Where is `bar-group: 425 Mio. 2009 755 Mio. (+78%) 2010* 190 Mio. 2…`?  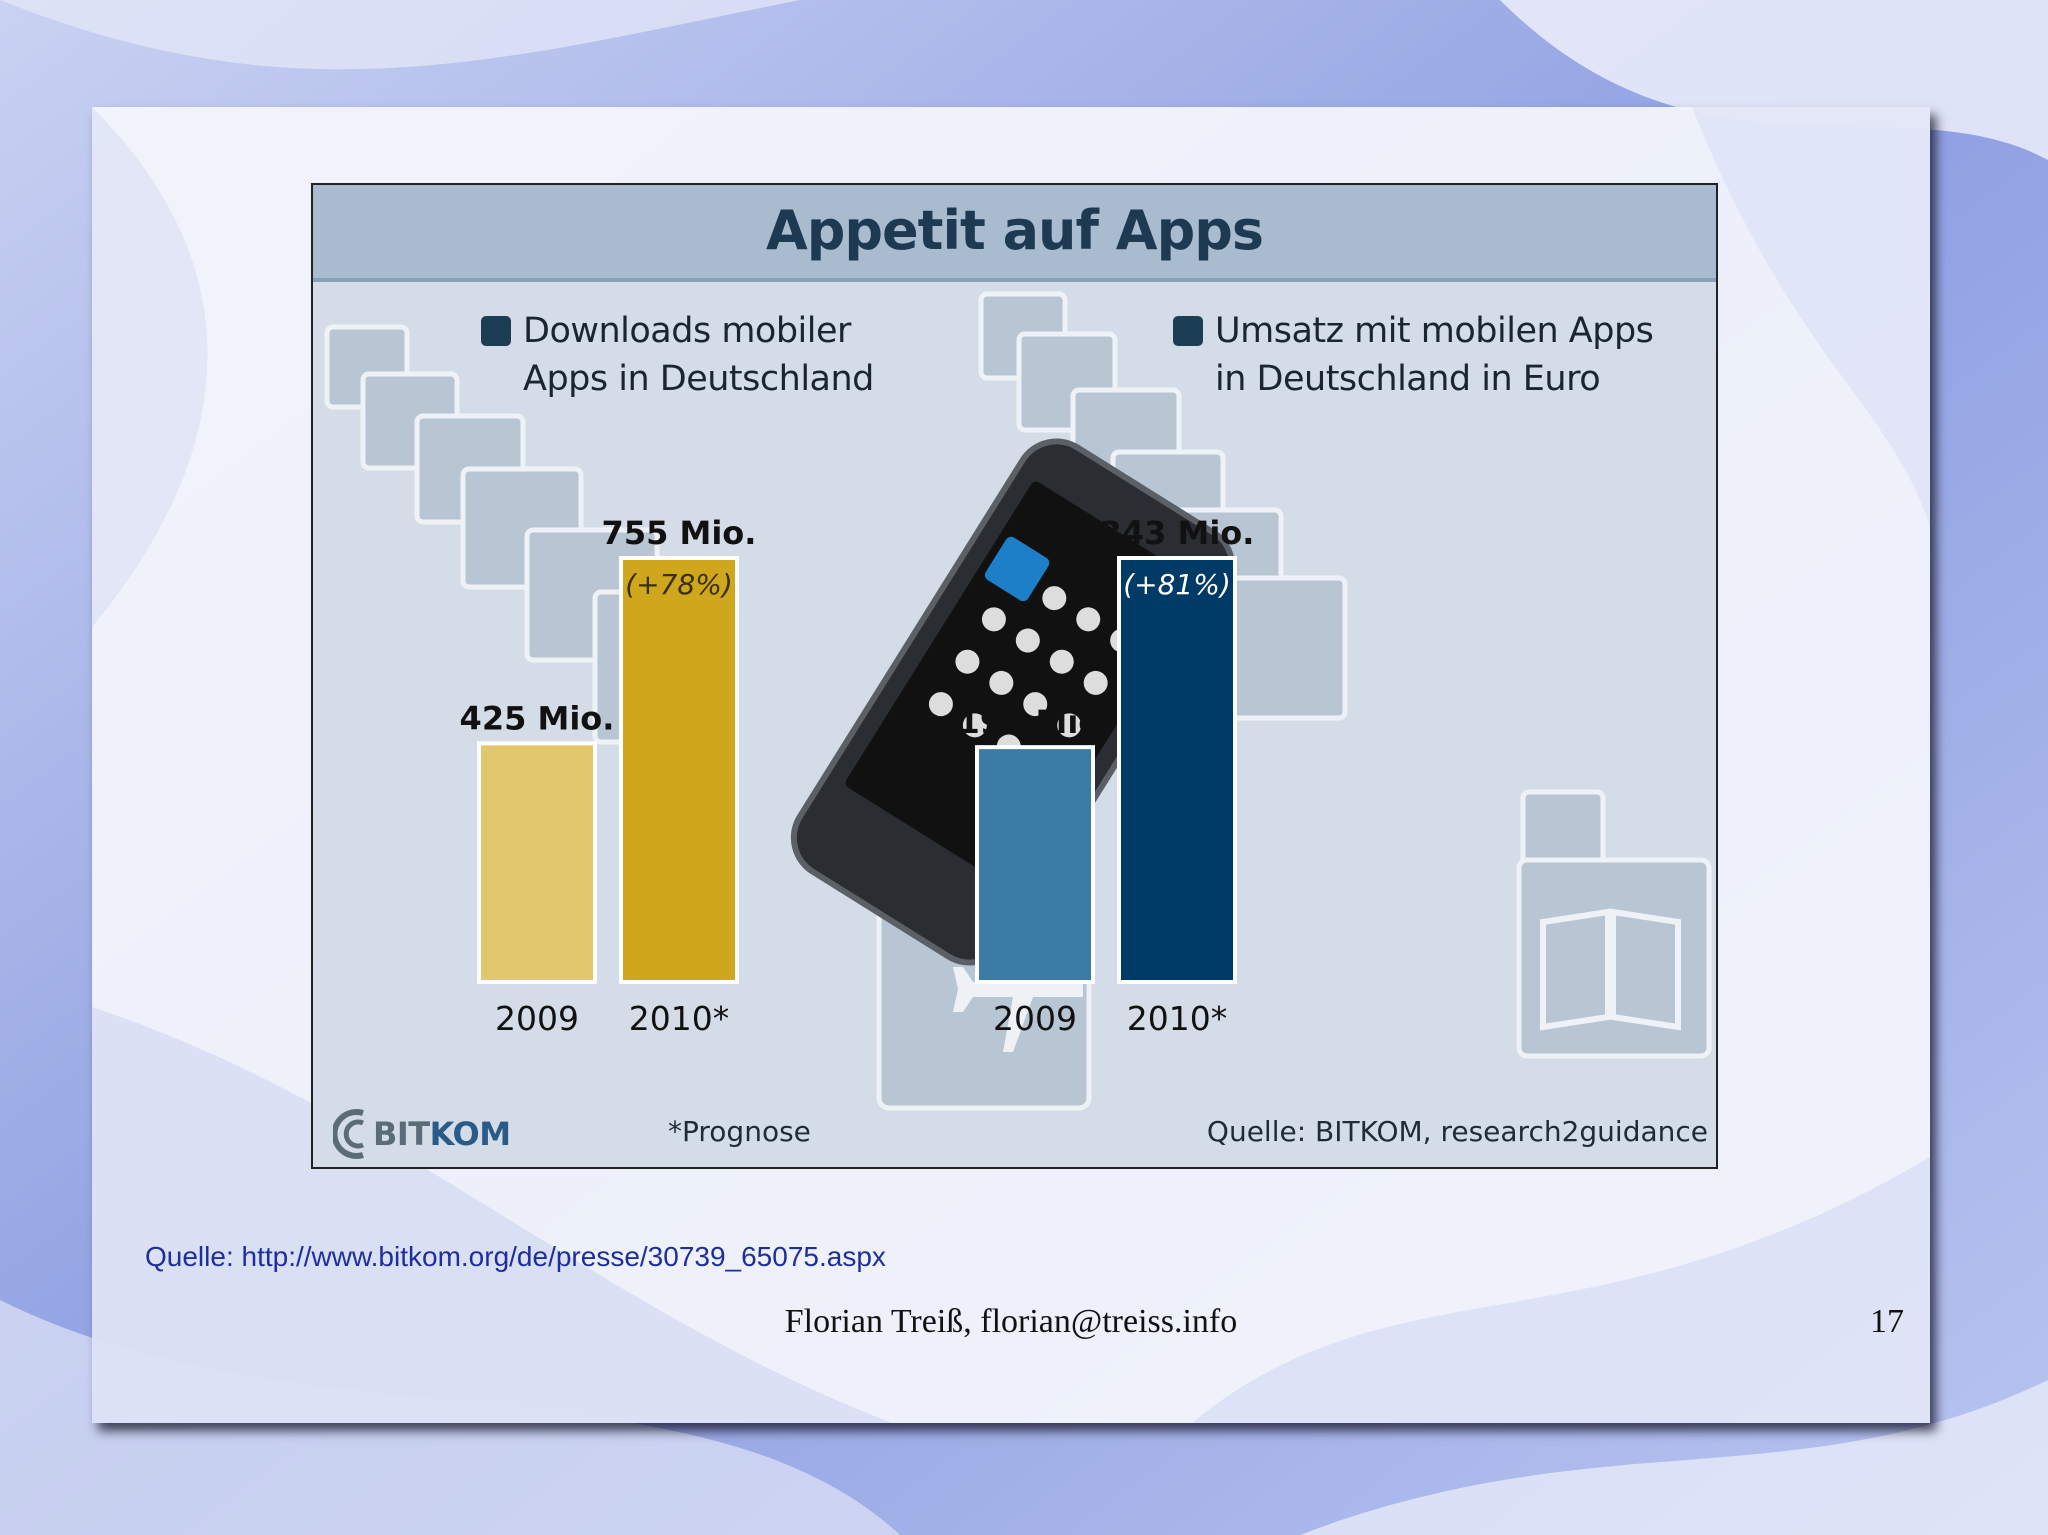 bar-group: 425 Mio. 2009 755 Mio. (+78%) 2010* 190 Mio. 2… is located at coordinates (857, 776).